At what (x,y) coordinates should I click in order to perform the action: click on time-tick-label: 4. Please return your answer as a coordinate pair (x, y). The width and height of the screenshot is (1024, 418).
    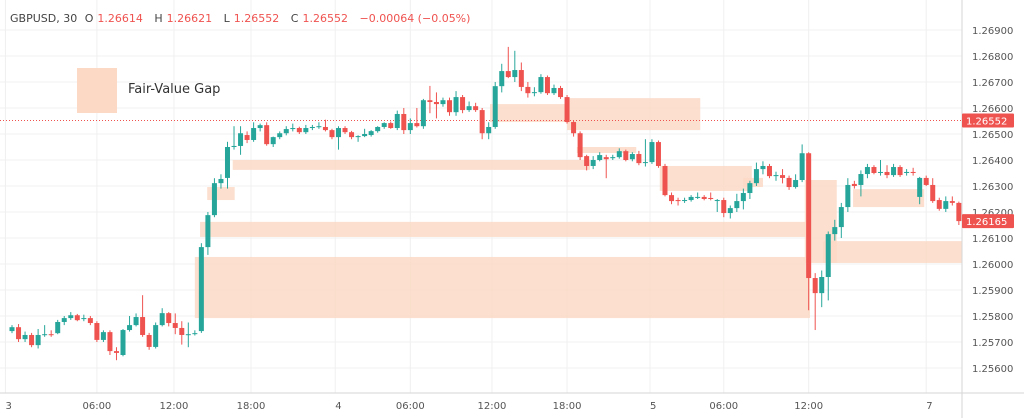
    Looking at the image, I should click on (338, 406).